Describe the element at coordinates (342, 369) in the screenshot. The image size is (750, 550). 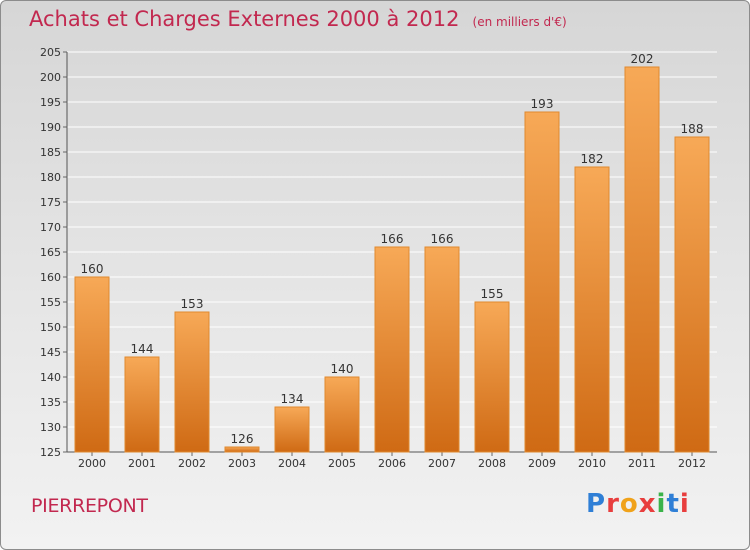
I see `data-label-2005: 140` at that location.